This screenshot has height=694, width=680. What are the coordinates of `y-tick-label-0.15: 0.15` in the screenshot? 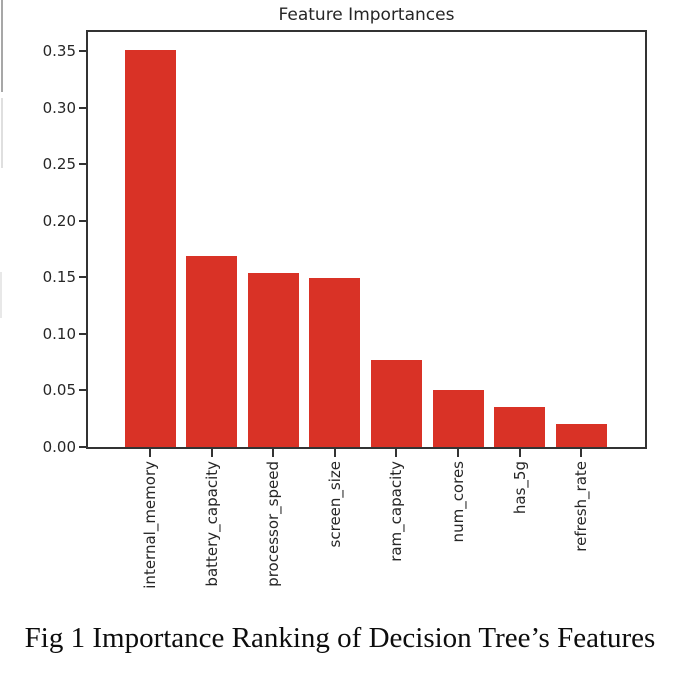 It's located at (59, 277).